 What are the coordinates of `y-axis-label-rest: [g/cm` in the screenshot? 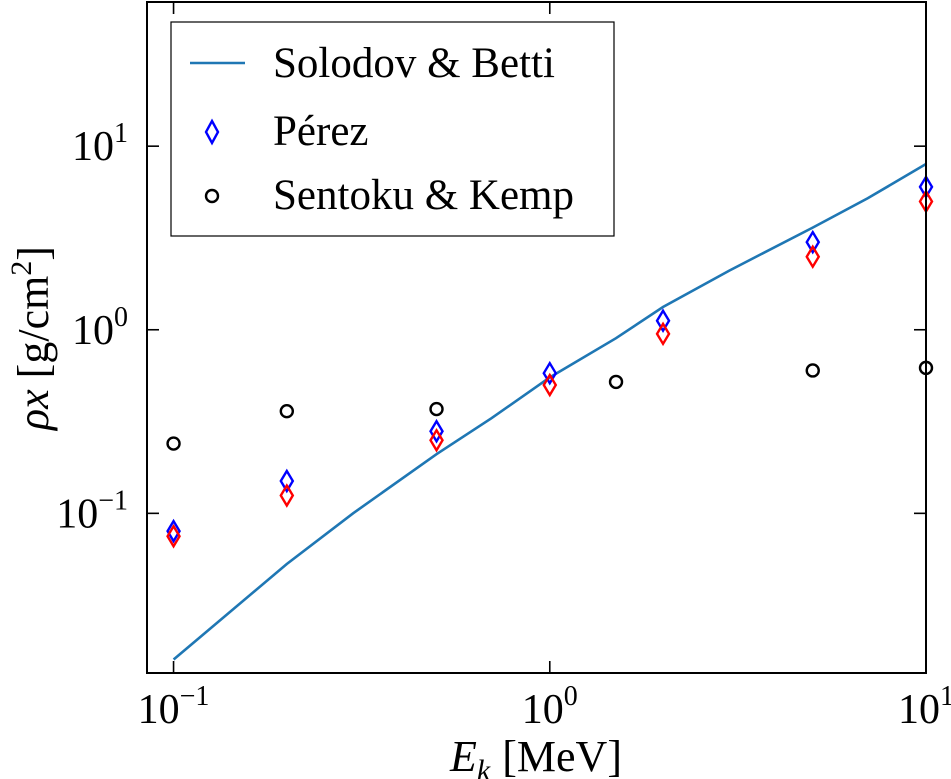 It's located at (33, 327).